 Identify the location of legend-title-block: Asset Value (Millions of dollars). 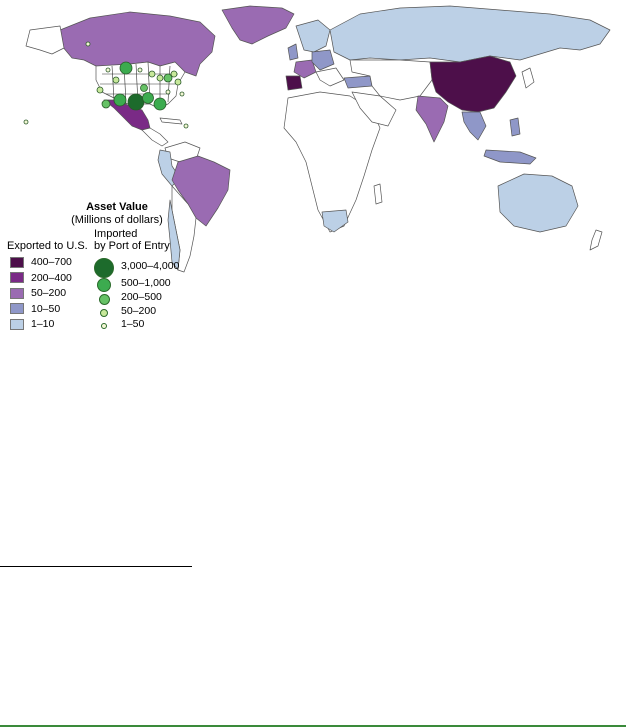
(117, 214).